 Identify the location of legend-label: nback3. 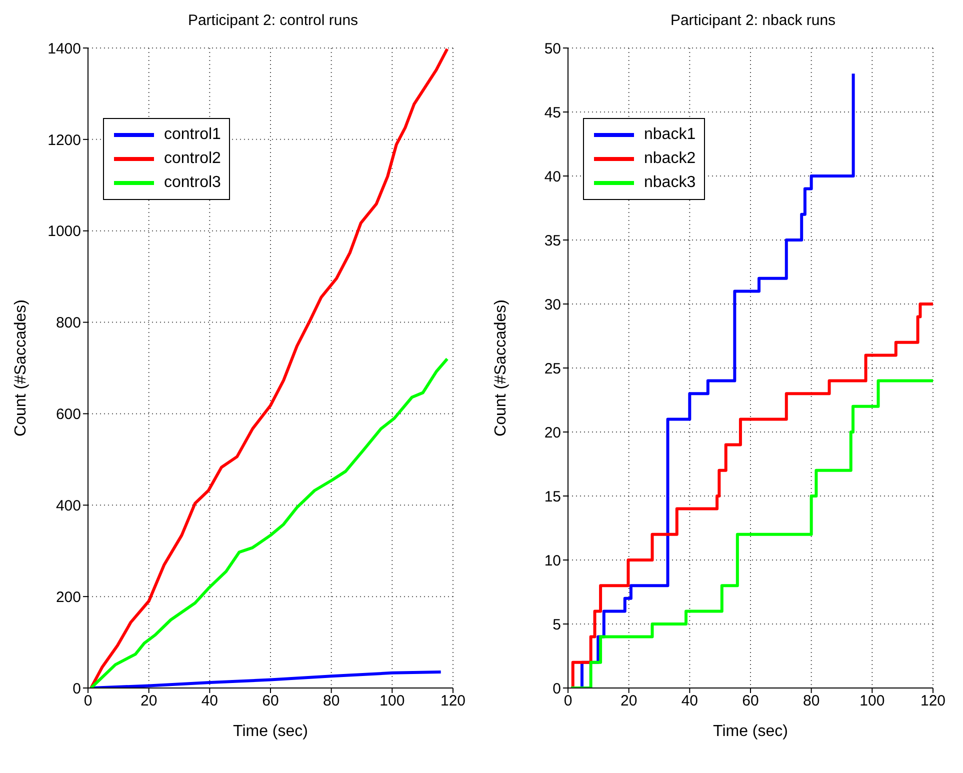
(670, 183).